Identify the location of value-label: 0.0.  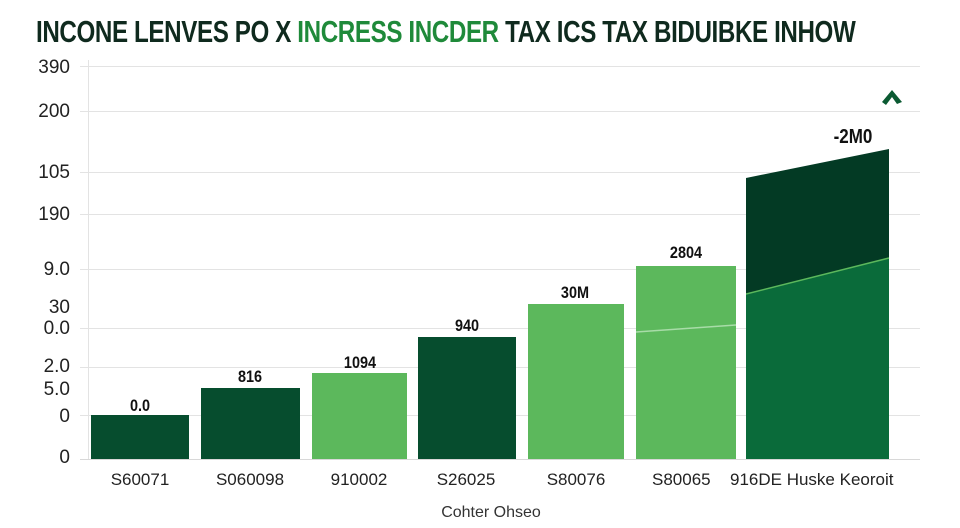
(140, 405).